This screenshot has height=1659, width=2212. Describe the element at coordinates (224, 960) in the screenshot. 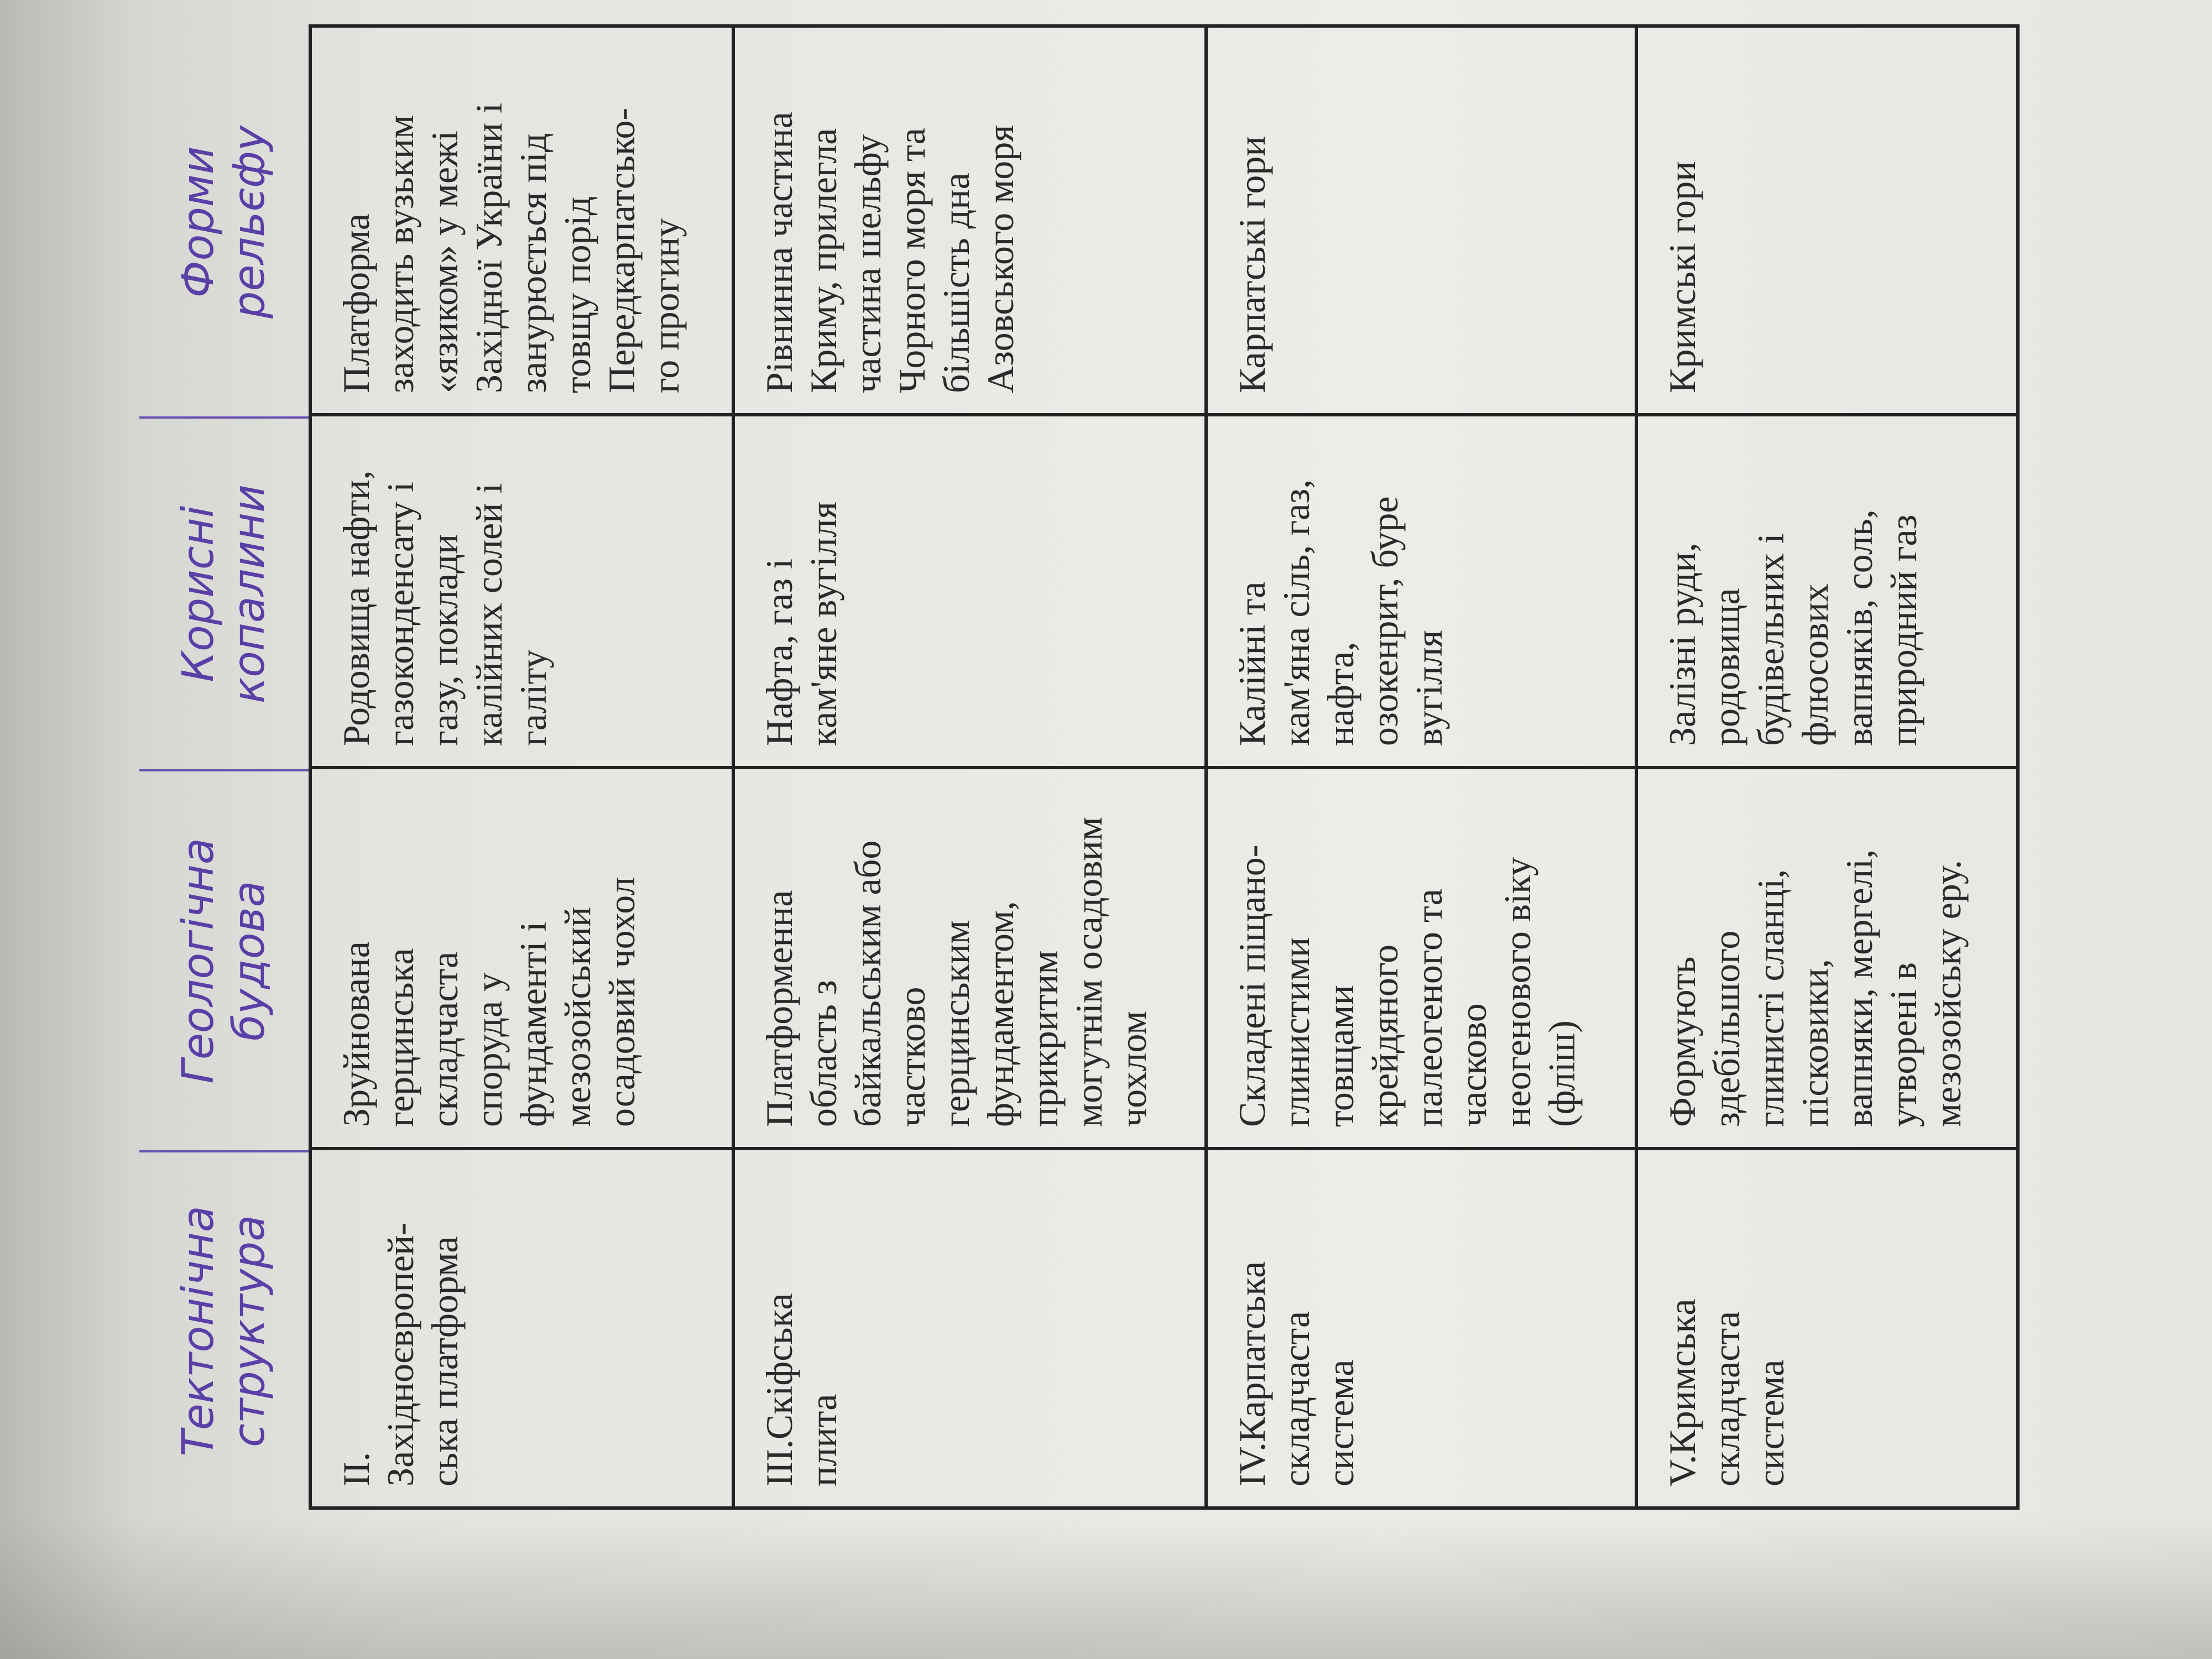

I see `header-geology: Геологічна будова` at that location.